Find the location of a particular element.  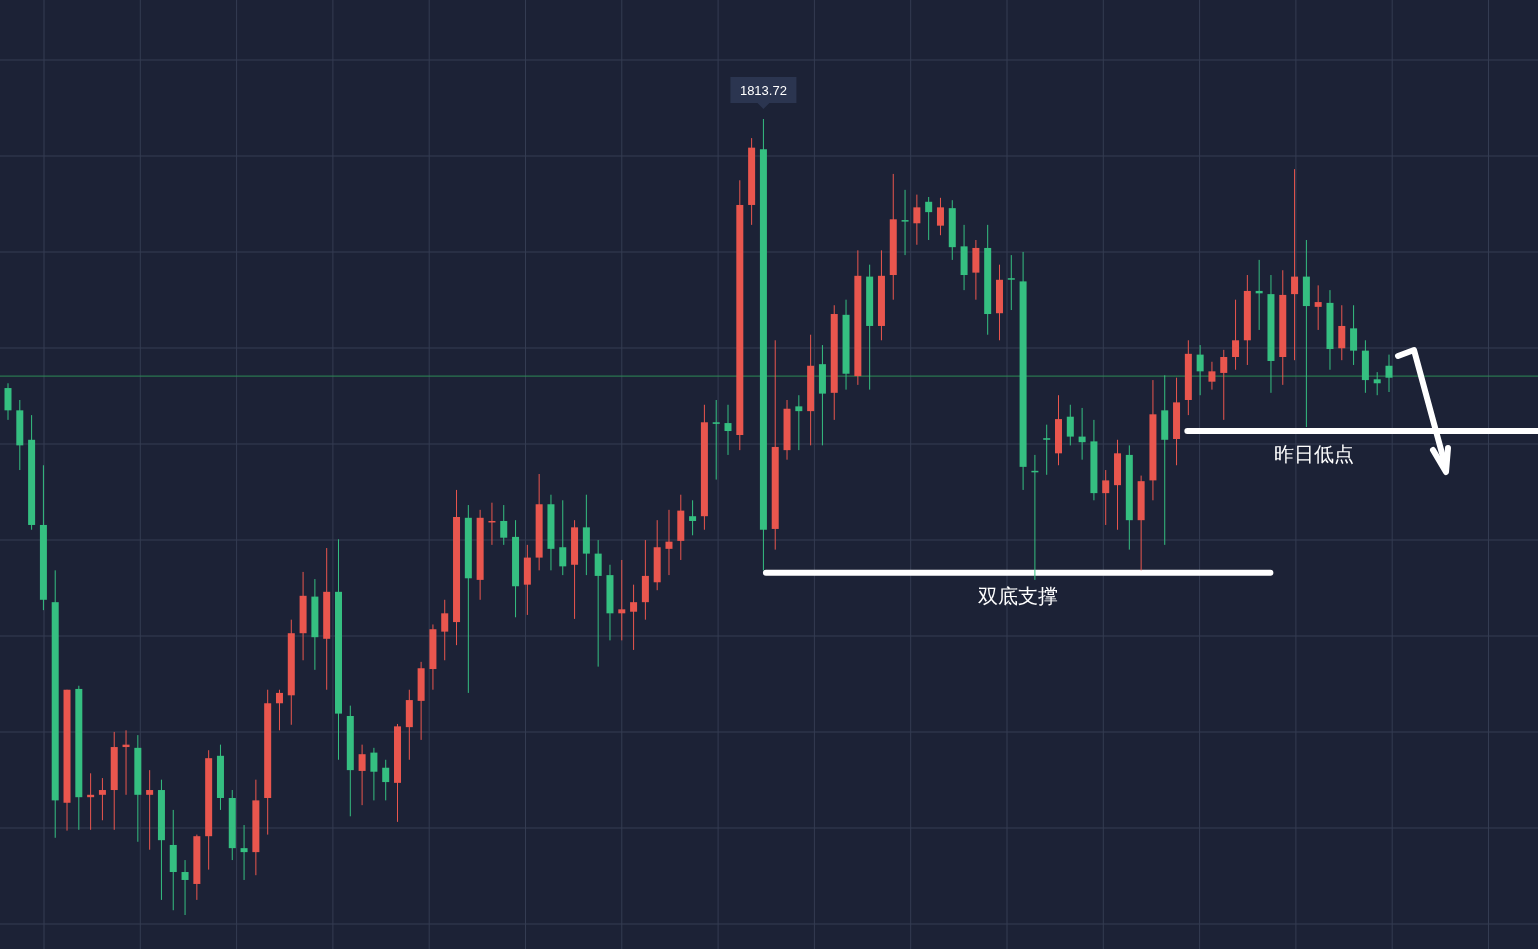

annotation: 1813.72 is located at coordinates (763, 90).